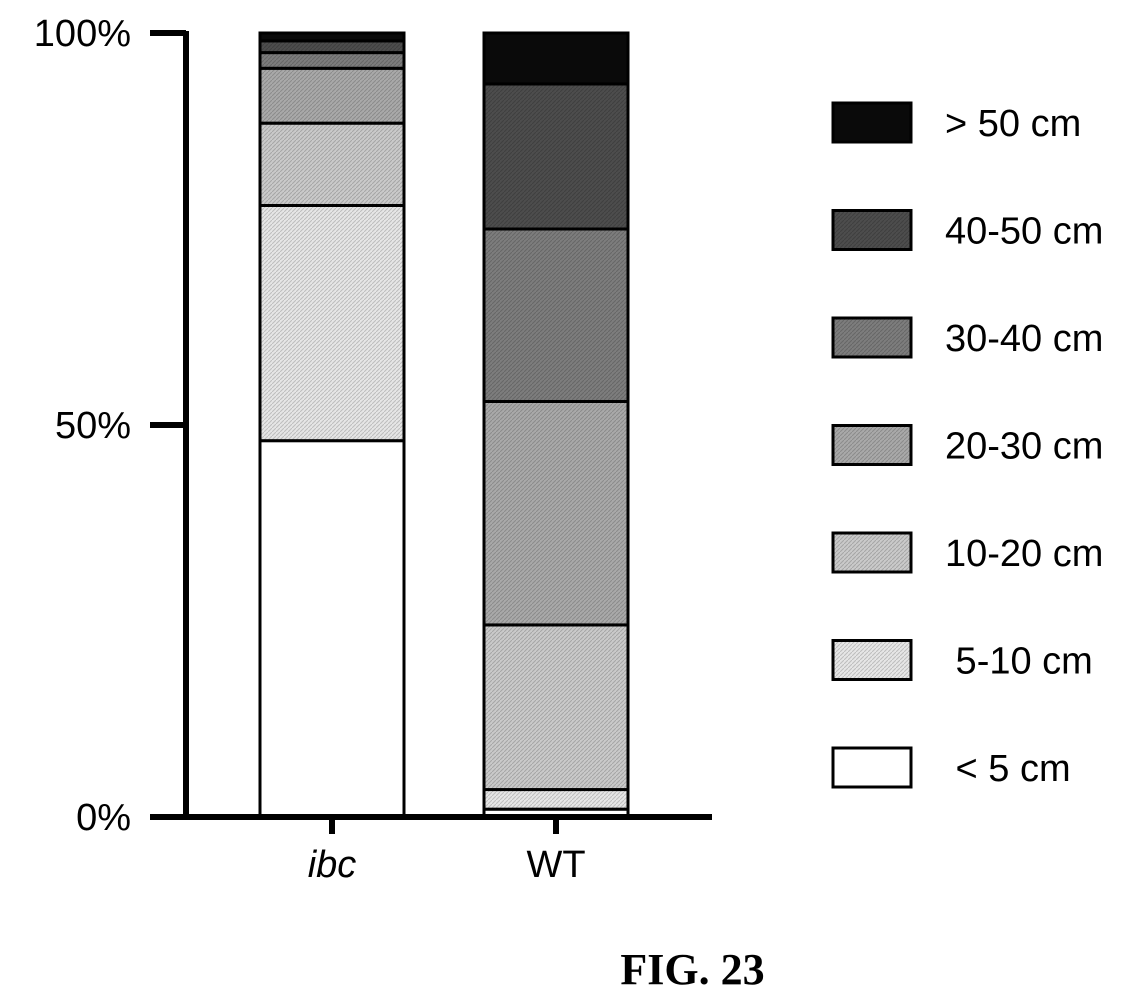  I want to click on y-axis: 0% 50% 100%, so click(111, 426).